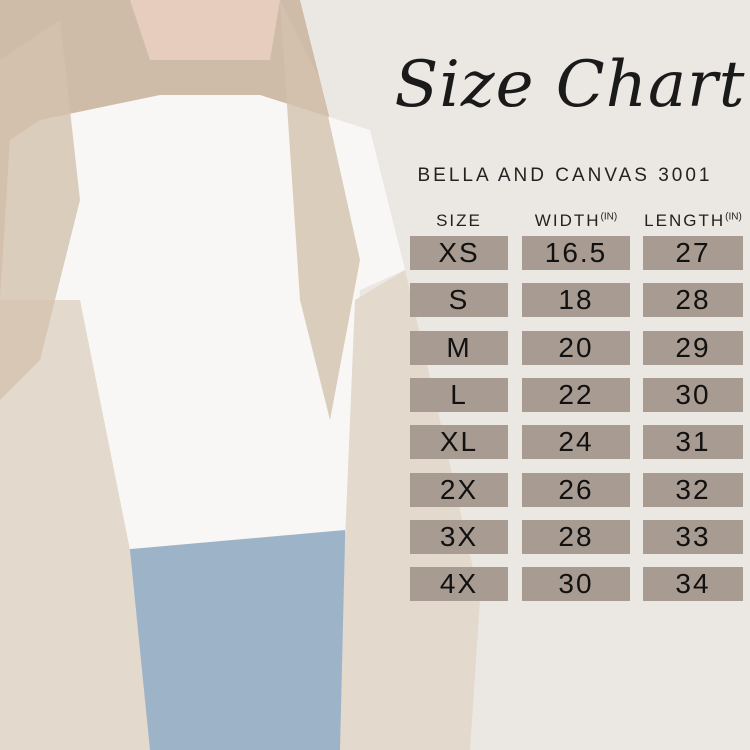  I want to click on header-label: LENGTH, so click(685, 220).